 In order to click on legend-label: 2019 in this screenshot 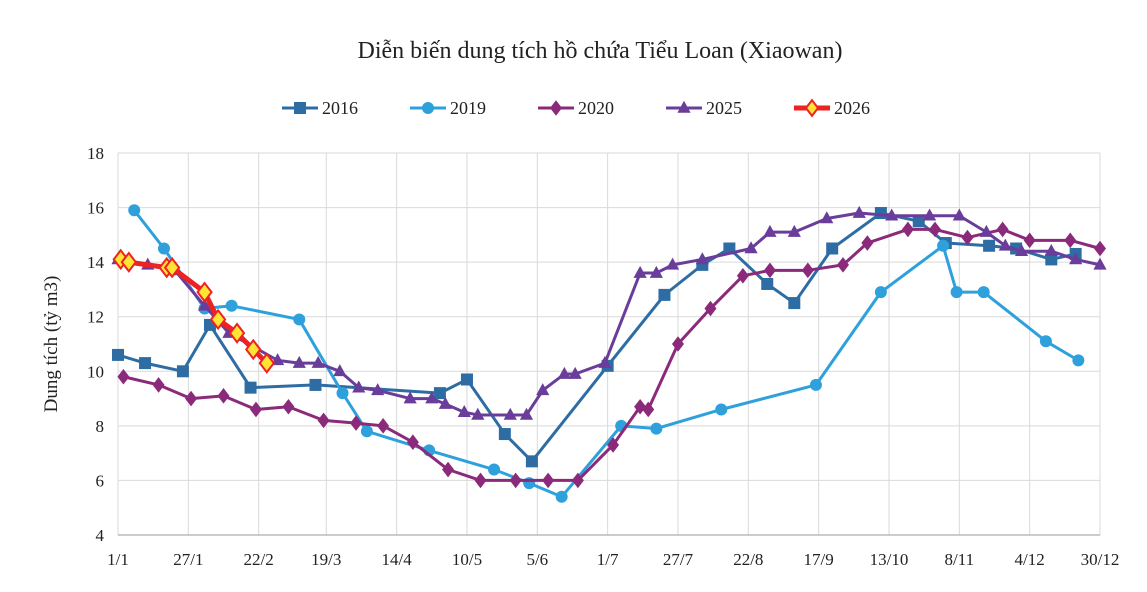, I will do `click(468, 108)`.